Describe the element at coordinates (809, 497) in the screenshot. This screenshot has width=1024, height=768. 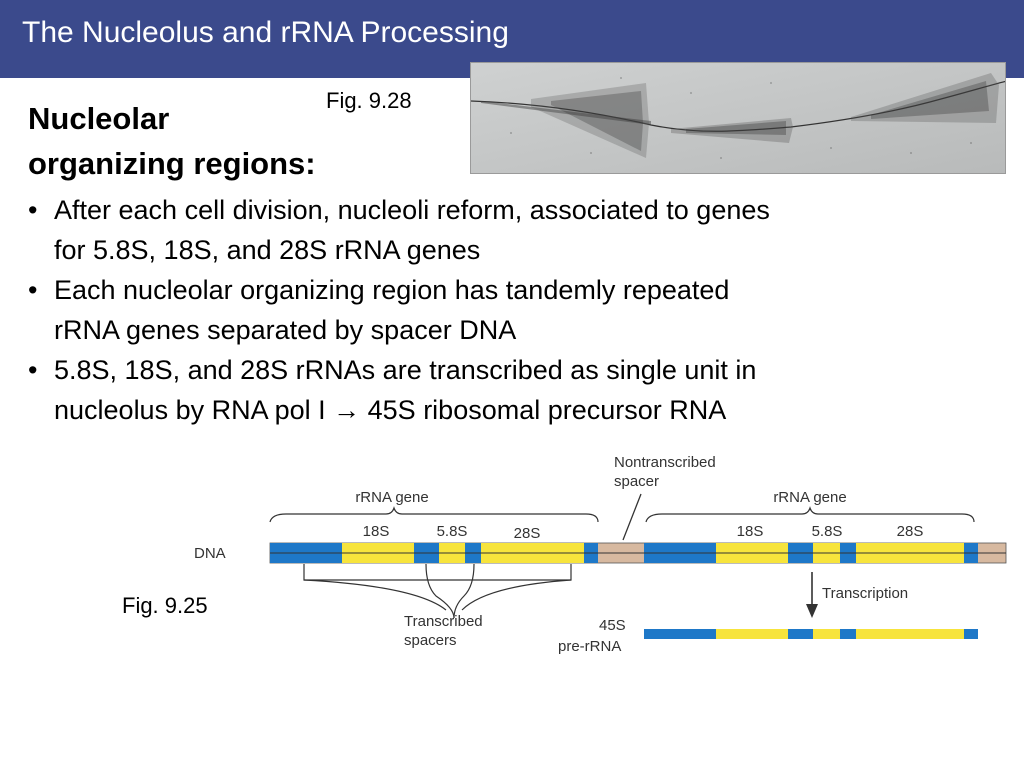
I see `rrna-gene-label-right: rRNA gene` at that location.